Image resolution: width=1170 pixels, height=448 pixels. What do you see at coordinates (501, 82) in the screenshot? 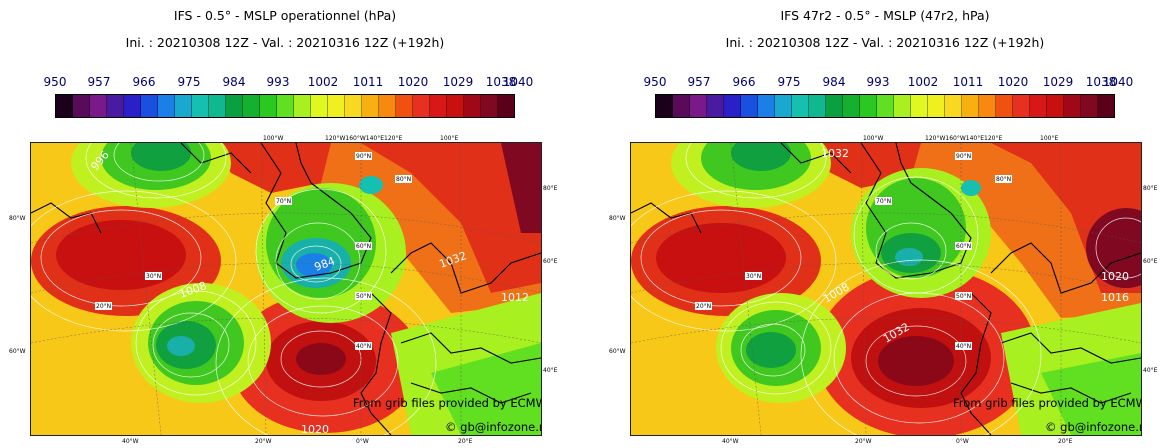
I see `colorbar-label: 1038` at bounding box center [501, 82].